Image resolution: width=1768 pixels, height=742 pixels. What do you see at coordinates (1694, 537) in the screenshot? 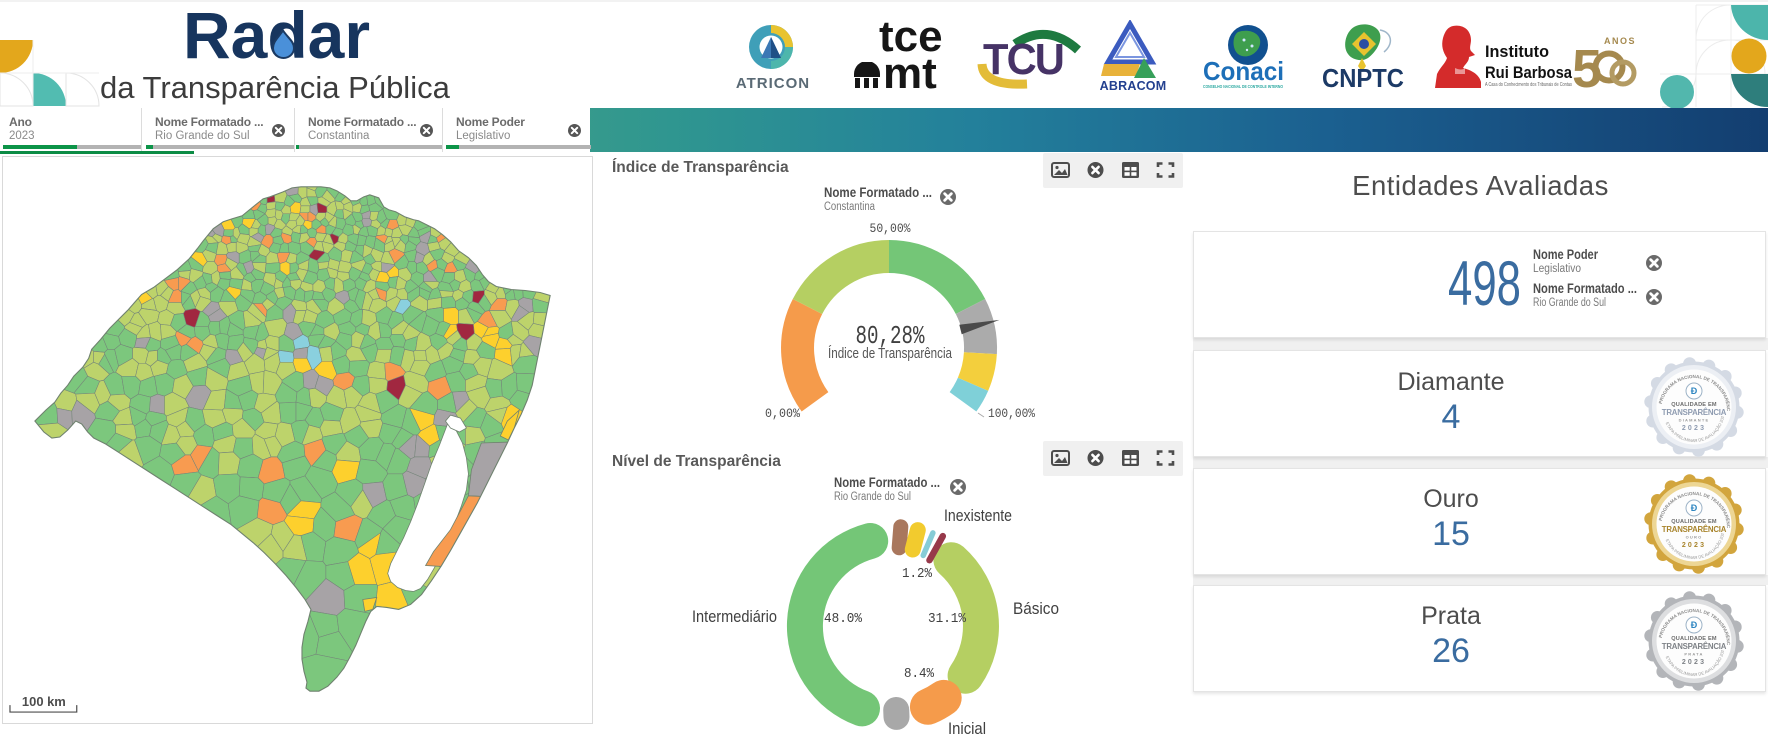
I see `svg-text: OURO` at bounding box center [1694, 537].